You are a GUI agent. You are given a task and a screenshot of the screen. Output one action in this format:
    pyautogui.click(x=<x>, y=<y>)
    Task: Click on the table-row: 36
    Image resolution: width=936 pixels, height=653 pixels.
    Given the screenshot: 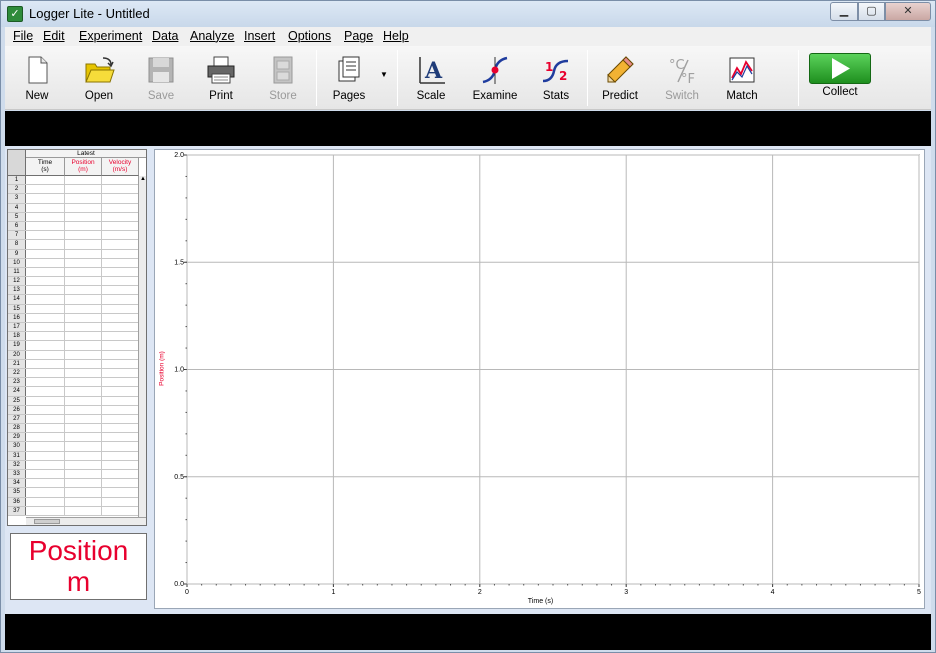 What is the action you would take?
    pyautogui.click(x=77, y=502)
    